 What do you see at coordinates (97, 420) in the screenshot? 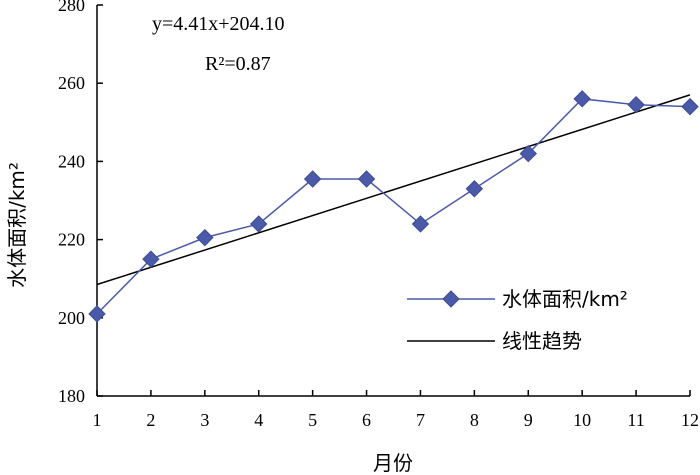
I see `x-tick-label: 1` at bounding box center [97, 420].